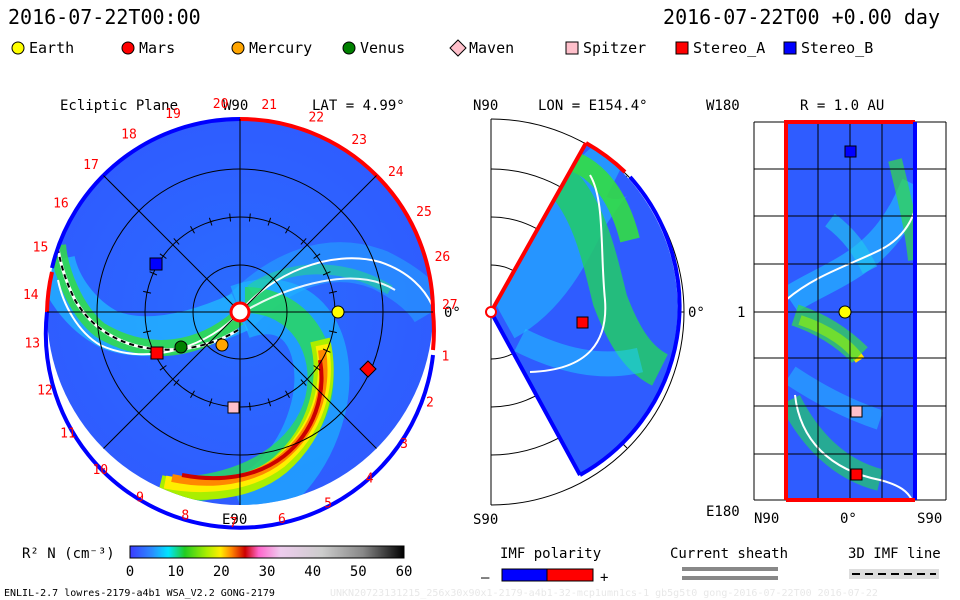 Image resolution: width=960 pixels, height=600 pixels. What do you see at coordinates (45, 391) in the screenshot?
I see `carrington-label: 12` at bounding box center [45, 391].